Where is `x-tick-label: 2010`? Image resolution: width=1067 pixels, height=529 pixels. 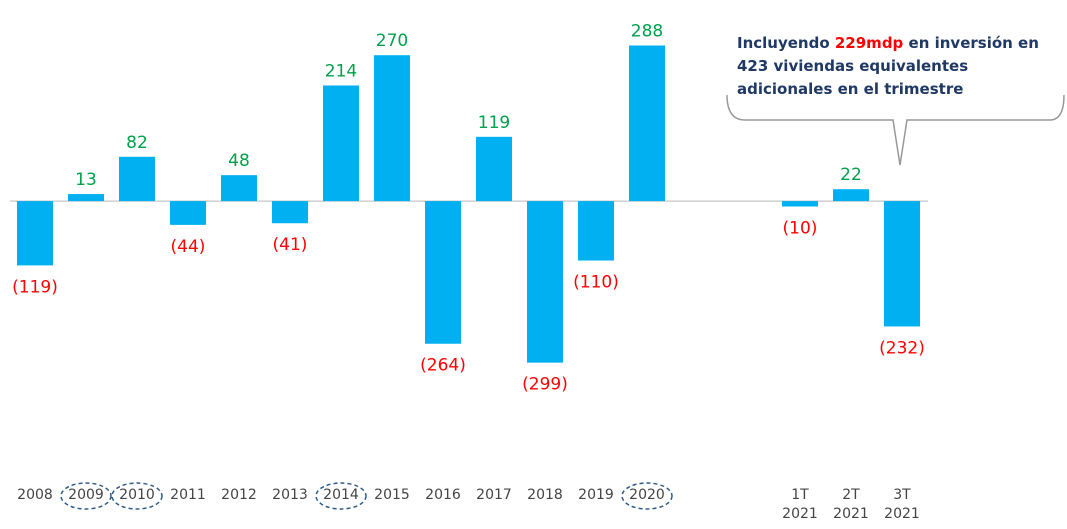 x-tick-label: 2010 is located at coordinates (137, 495).